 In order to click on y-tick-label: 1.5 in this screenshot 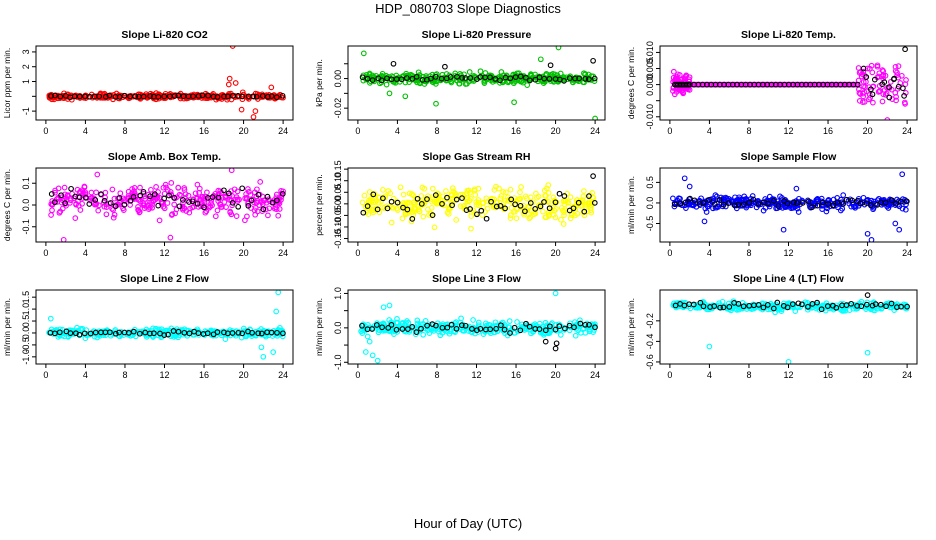, I will do `click(26, 297)`.